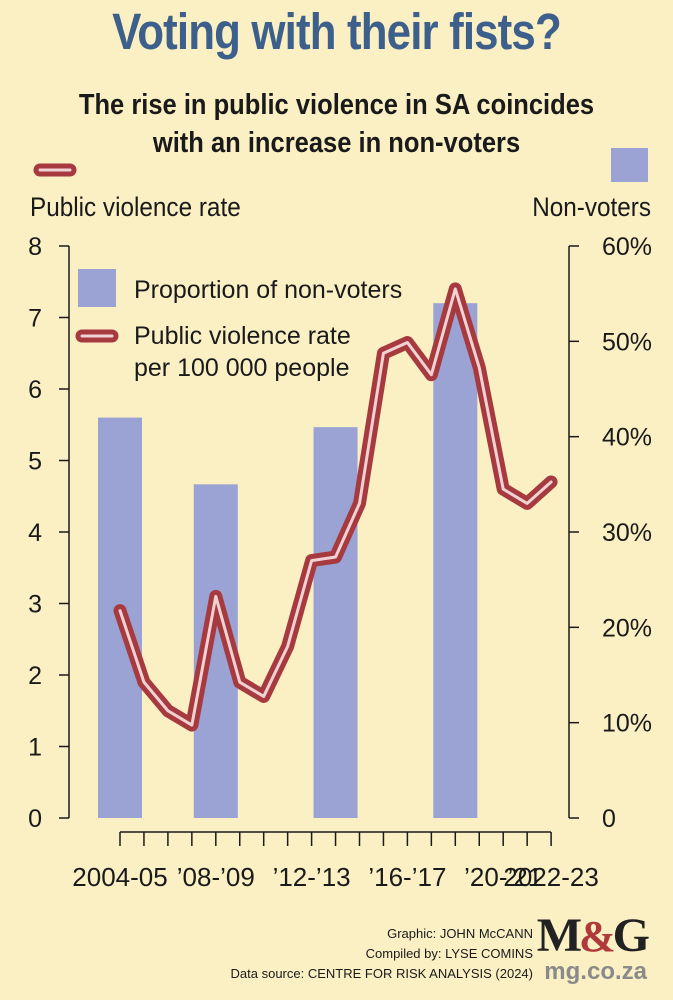 This screenshot has height=1000, width=673. I want to click on x-category-label: ’20-’21, so click(503, 877).